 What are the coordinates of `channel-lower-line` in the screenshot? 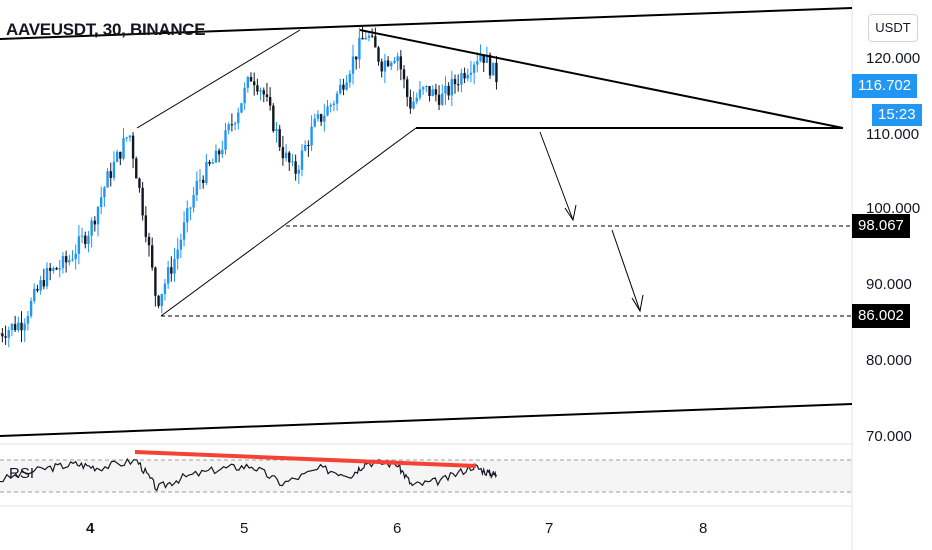 It's located at (288, 222).